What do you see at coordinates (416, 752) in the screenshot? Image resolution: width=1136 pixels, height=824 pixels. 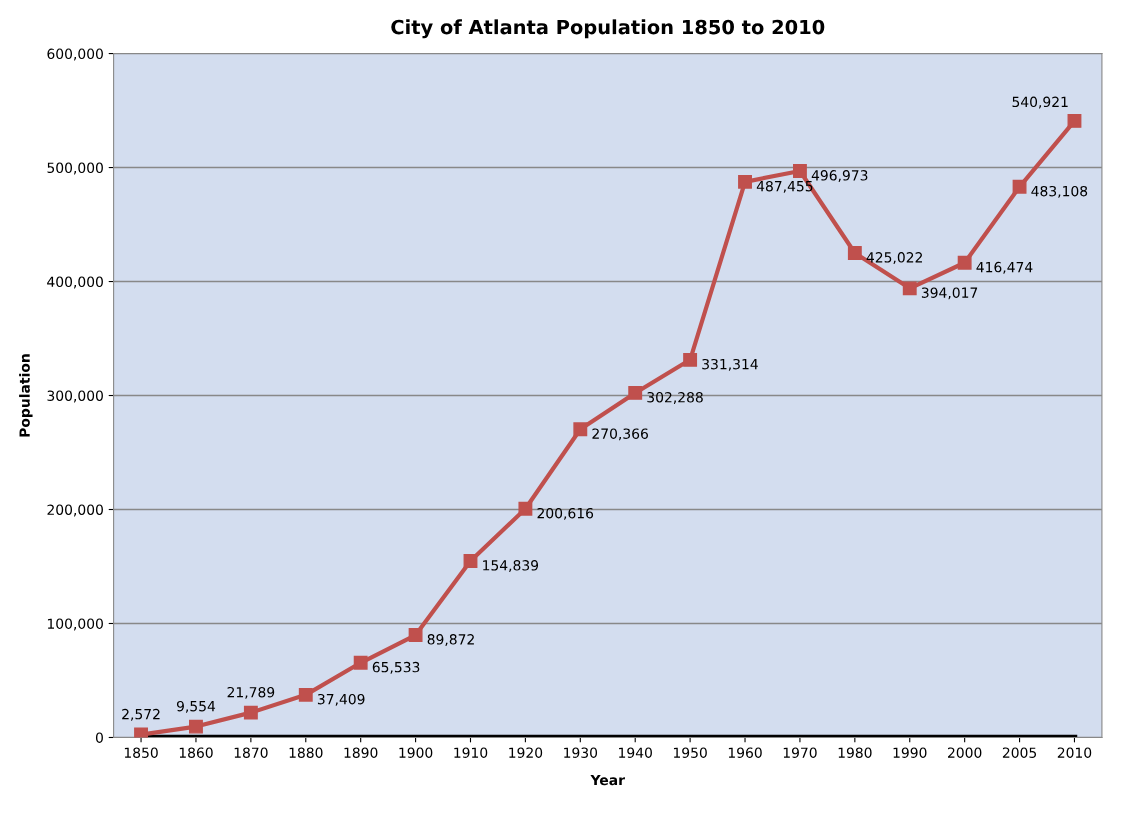 I see `x-tick-label: 1900` at bounding box center [416, 752].